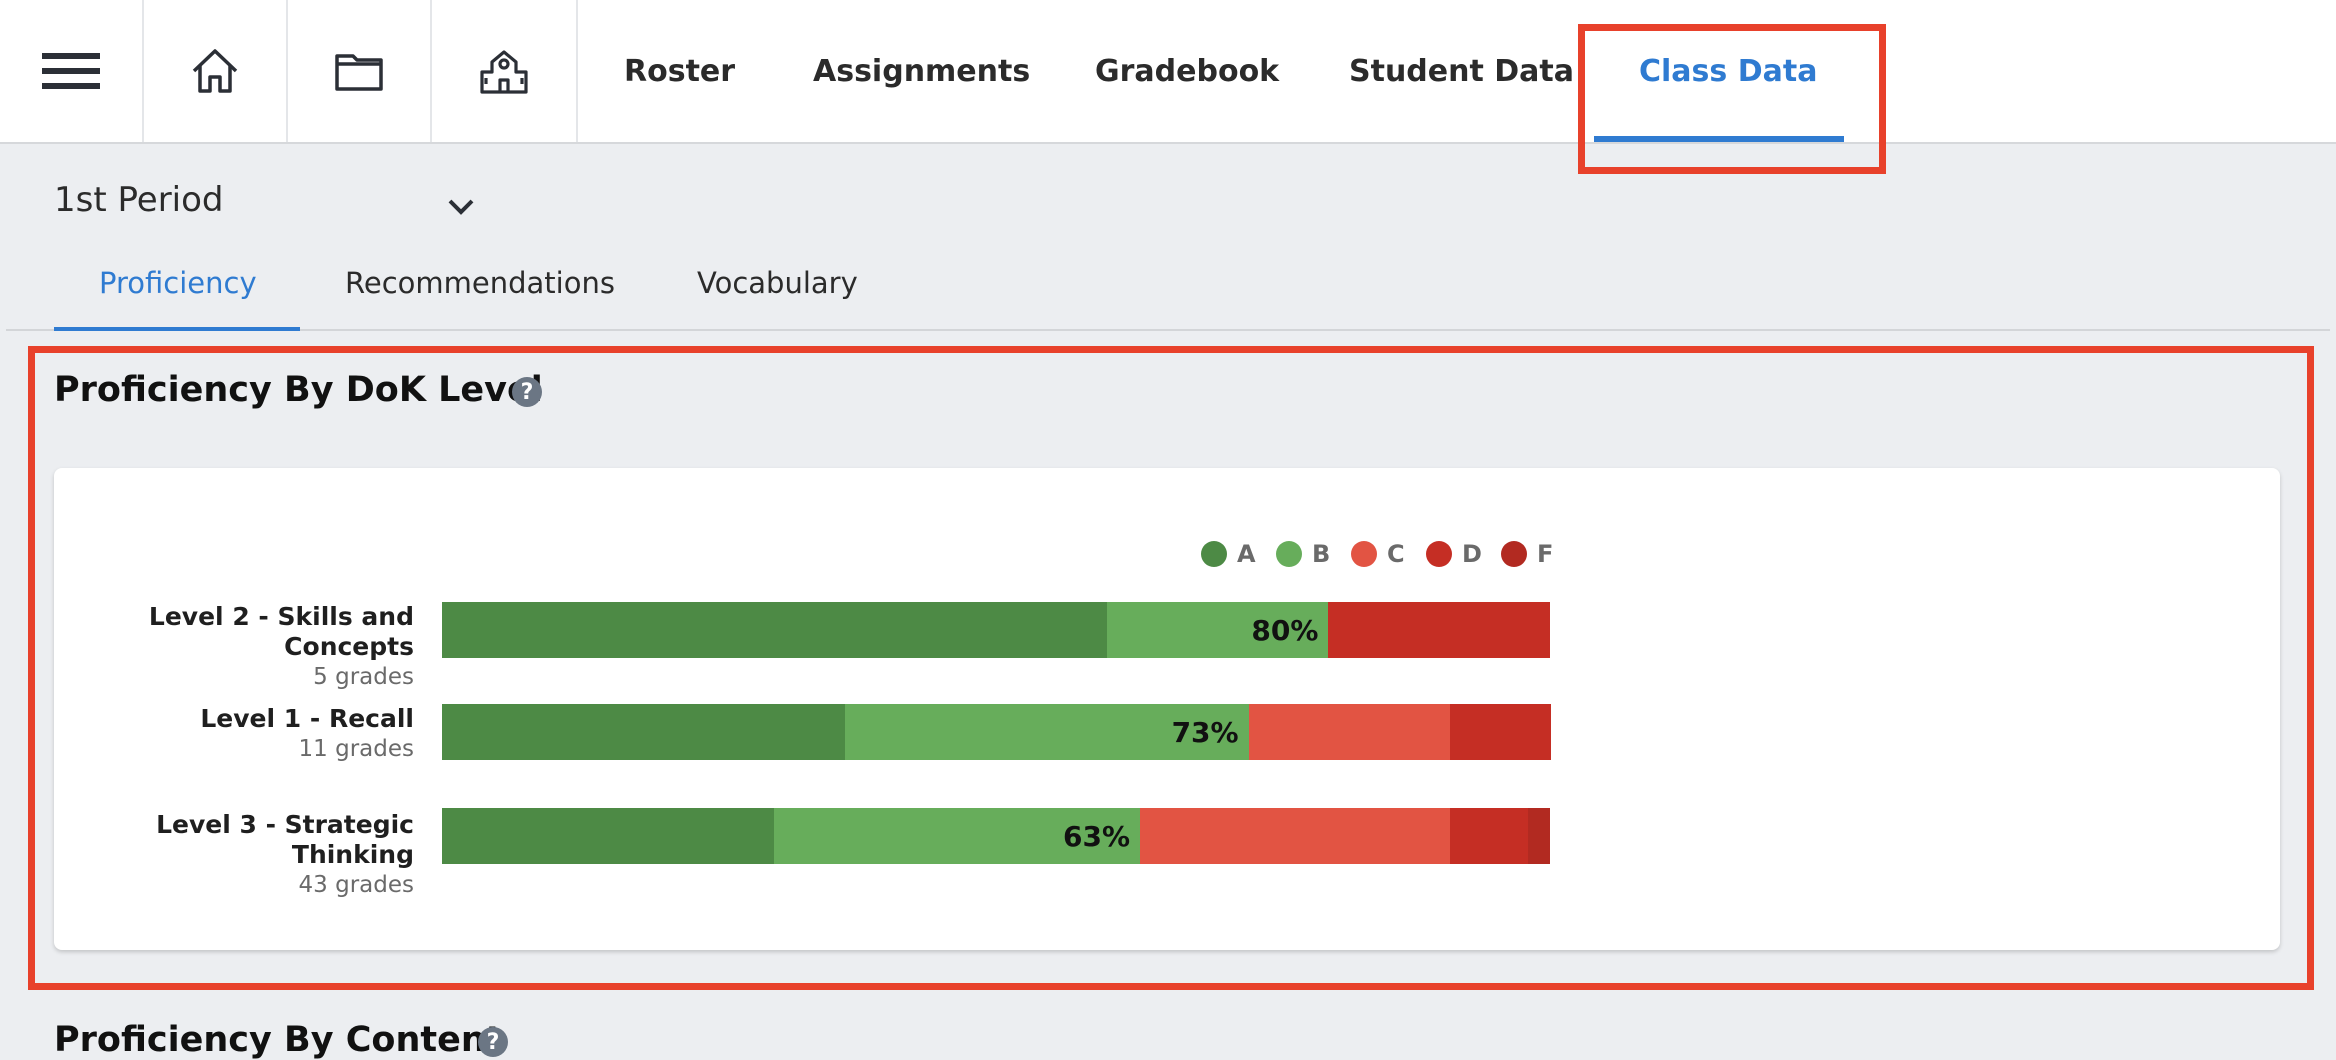  What do you see at coordinates (264, 734) in the screenshot?
I see `row-label: Level 1 - Recall 11 grades` at bounding box center [264, 734].